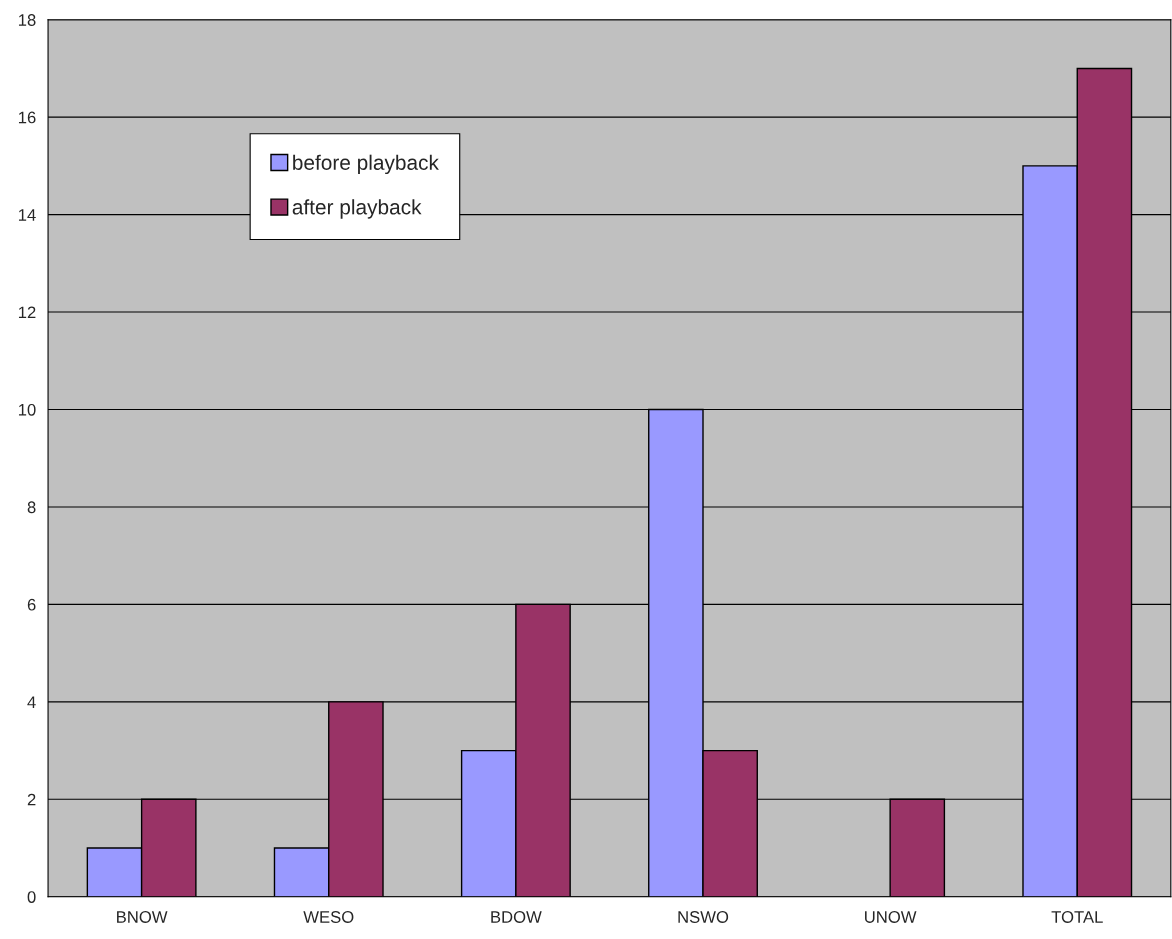  What do you see at coordinates (31, 799) in the screenshot?
I see `y-tick-label: 2` at bounding box center [31, 799].